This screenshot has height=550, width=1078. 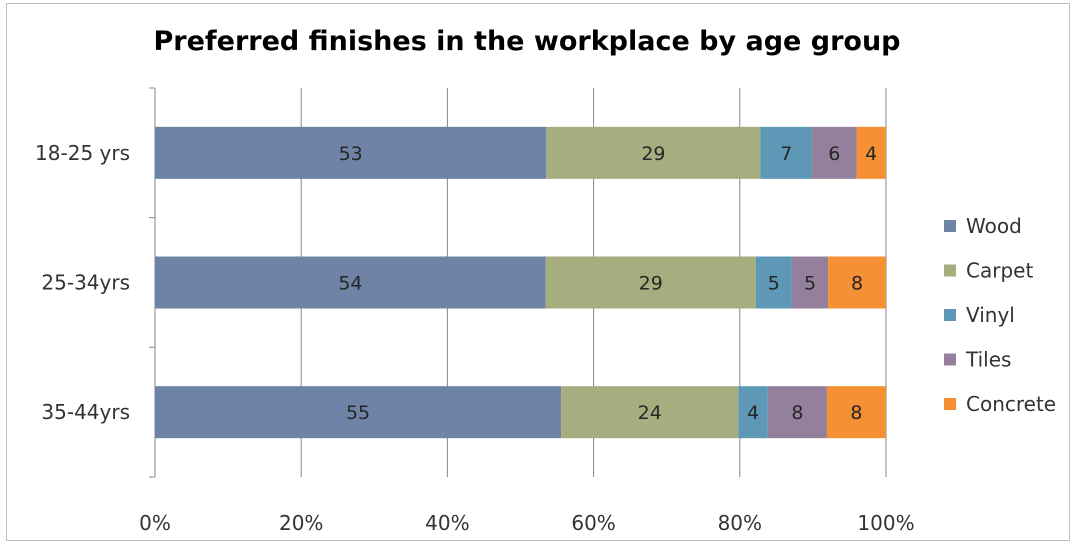 I want to click on legend-label: Carpet, so click(x=999, y=271).